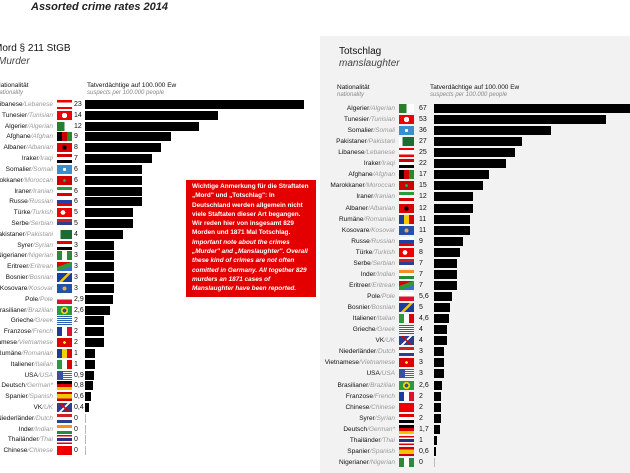 The height and width of the screenshot is (473, 630). Describe the element at coordinates (375, 252) in the screenshot. I see `category-label: Türke/Turkish` at that location.